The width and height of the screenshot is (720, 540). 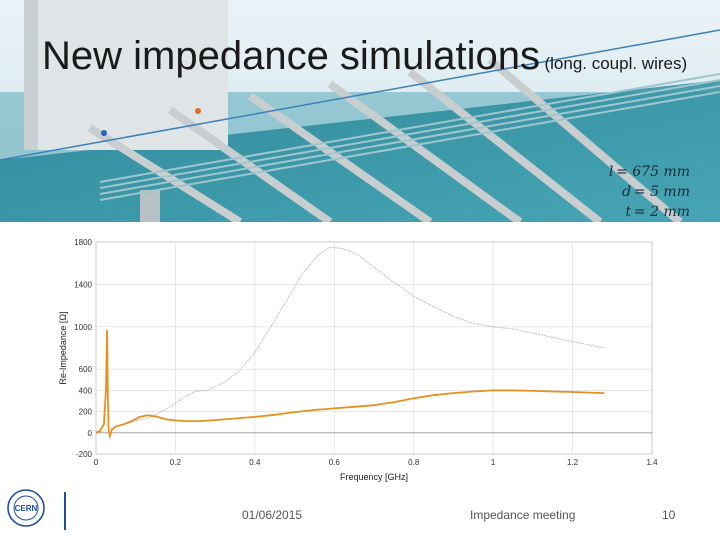 What do you see at coordinates (669, 515) in the screenshot?
I see `page-number: 10` at bounding box center [669, 515].